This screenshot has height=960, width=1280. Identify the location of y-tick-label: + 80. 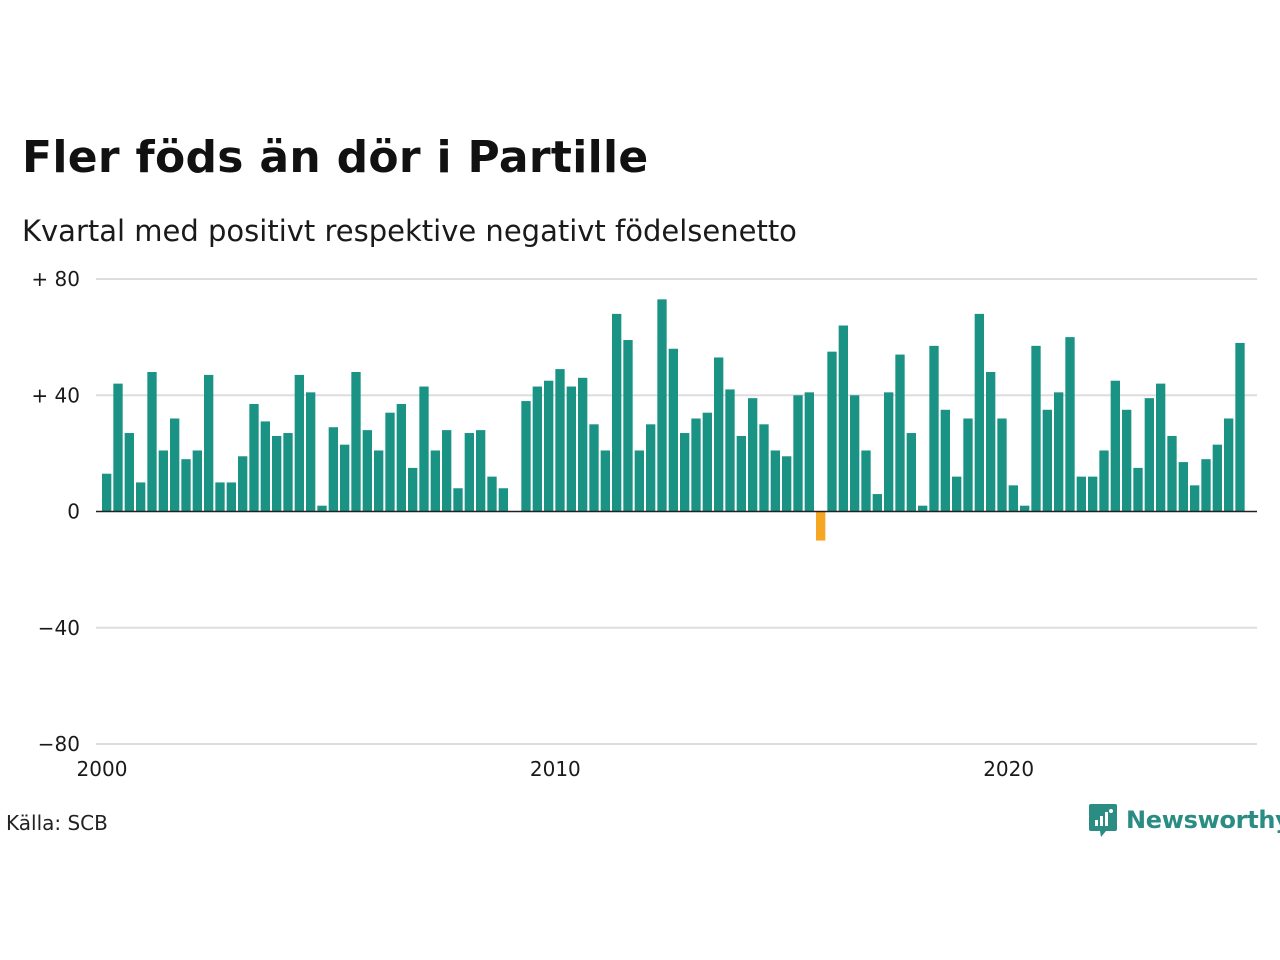
(55, 279).